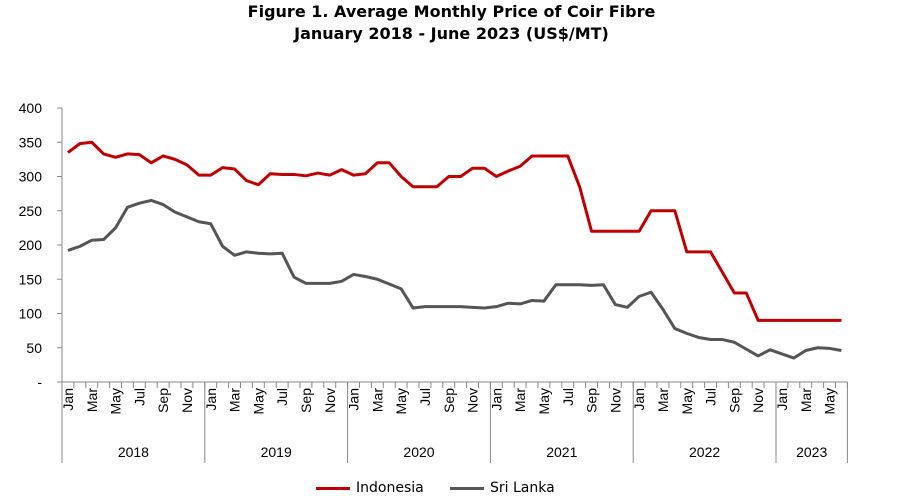  What do you see at coordinates (31, 142) in the screenshot?
I see `y-tick-label: 350` at bounding box center [31, 142].